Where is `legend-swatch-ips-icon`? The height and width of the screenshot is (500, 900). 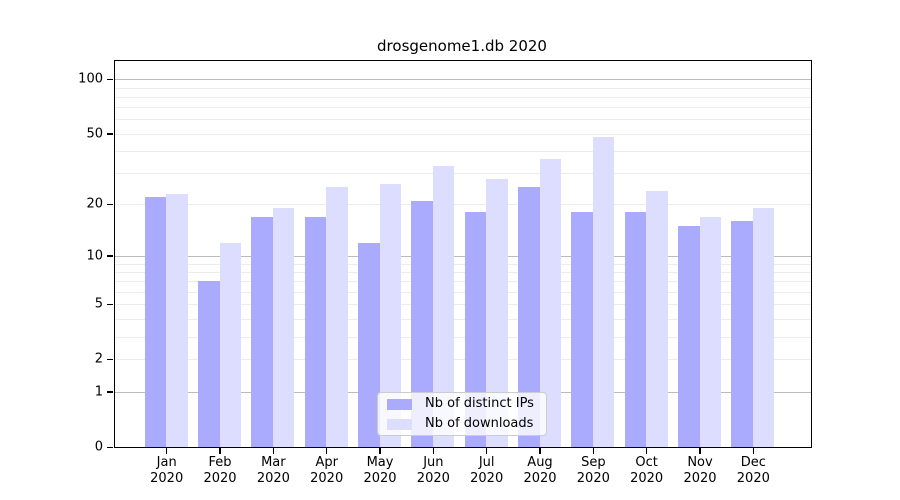
legend-swatch-ips-icon is located at coordinates (399, 404).